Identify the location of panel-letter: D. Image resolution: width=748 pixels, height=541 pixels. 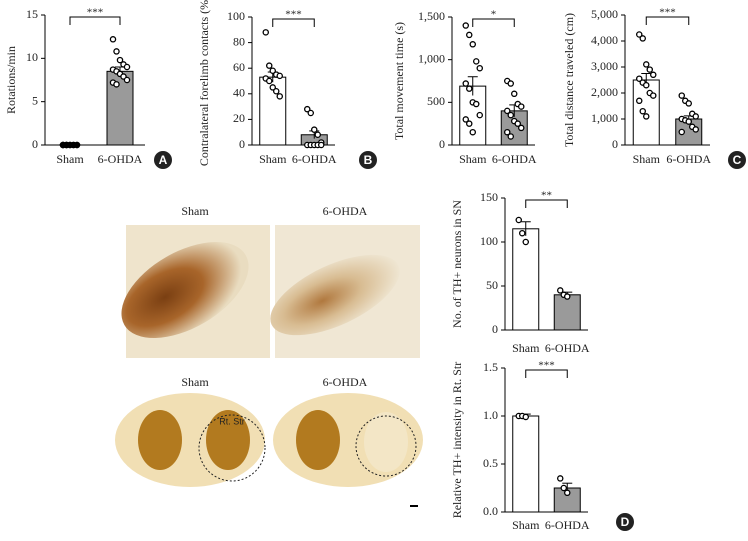
(625, 522).